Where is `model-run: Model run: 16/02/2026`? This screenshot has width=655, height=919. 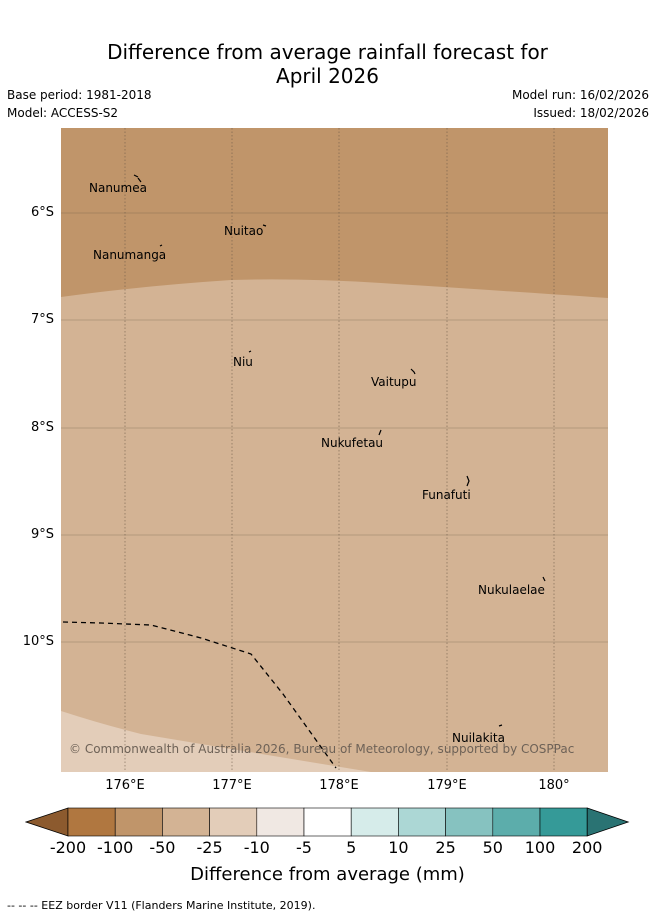 model-run: Model run: 16/02/2026 is located at coordinates (580, 95).